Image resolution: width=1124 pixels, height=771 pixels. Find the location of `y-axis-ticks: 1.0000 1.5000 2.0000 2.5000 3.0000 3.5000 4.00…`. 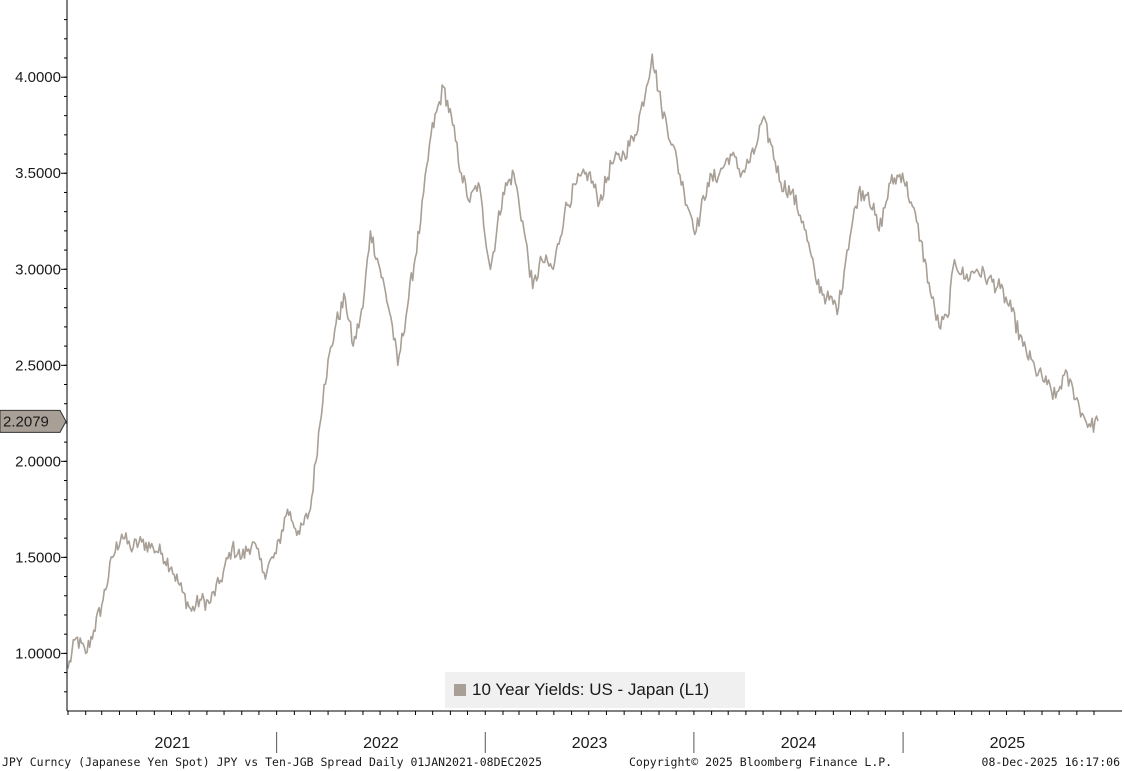

y-axis-ticks: 1.0000 1.5000 2.0000 2.5000 3.0000 3.5000 4.00… is located at coordinates (41, 356).